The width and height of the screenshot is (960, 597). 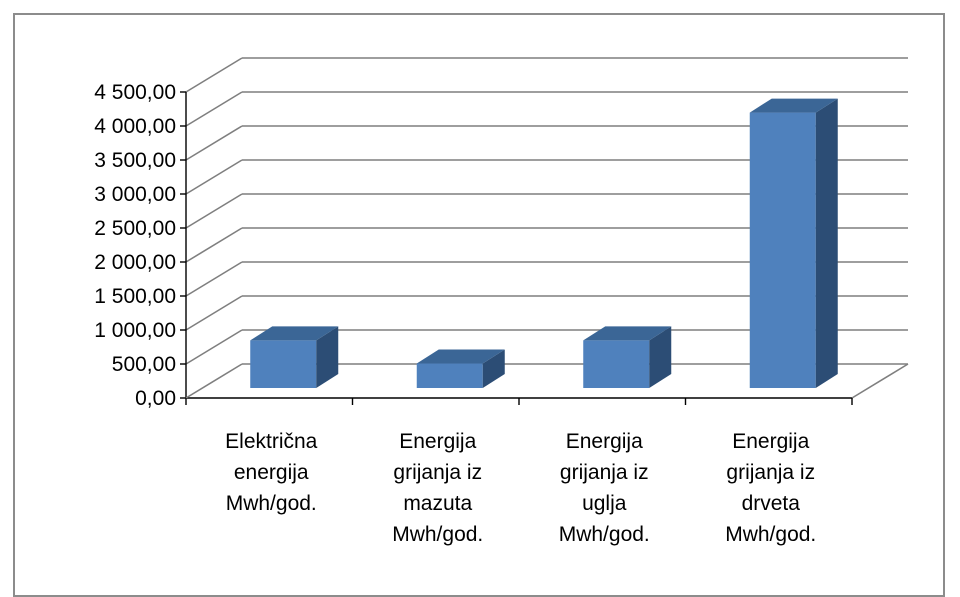 What do you see at coordinates (770, 488) in the screenshot?
I see `x-category-label: Energija grijanja iz drveta Mwh/god.` at bounding box center [770, 488].